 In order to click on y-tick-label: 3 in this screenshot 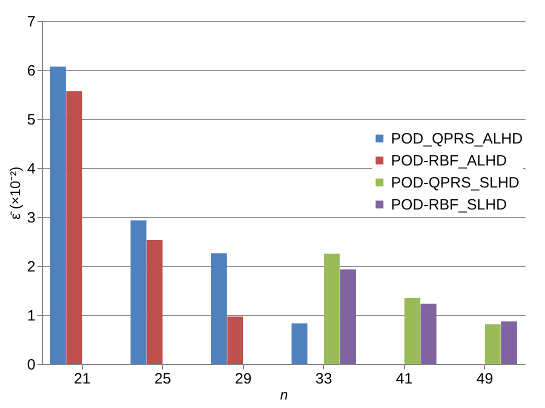, I will do `click(31, 218)`.